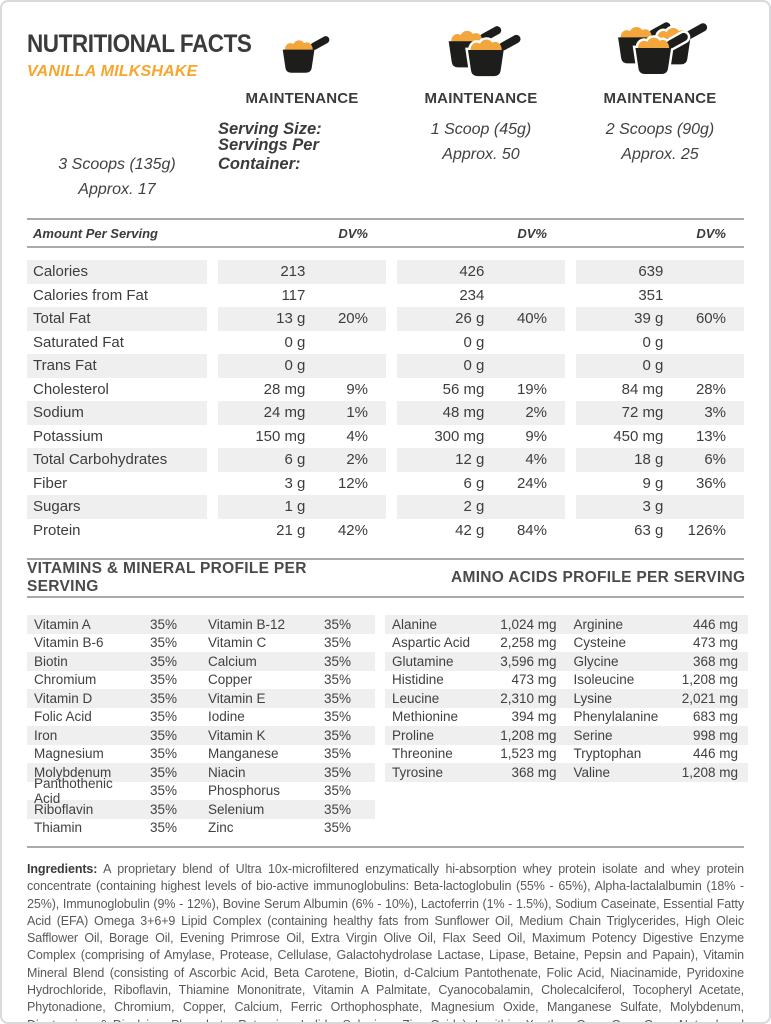  What do you see at coordinates (472, 295) in the screenshot?
I see `amount-value: 234` at bounding box center [472, 295].